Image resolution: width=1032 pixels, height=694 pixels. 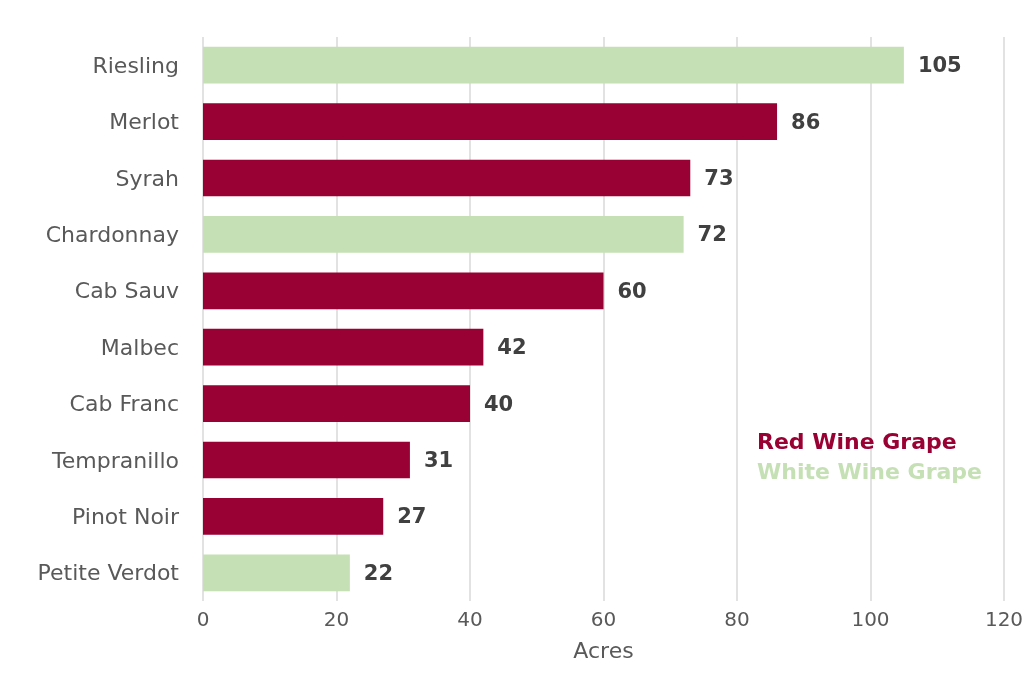 I want to click on y-tick-label: Malbec, so click(x=139, y=347).